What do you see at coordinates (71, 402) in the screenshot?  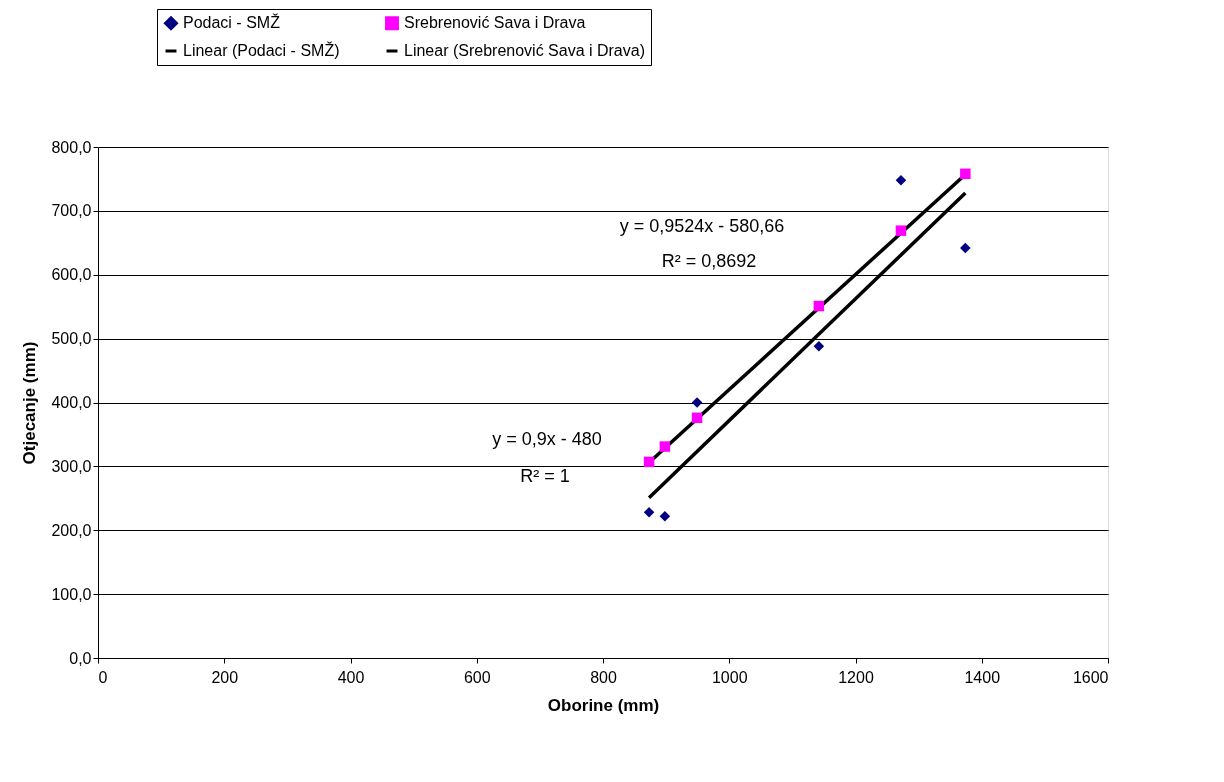 I see `y-tick-label: 400,0` at bounding box center [71, 402].